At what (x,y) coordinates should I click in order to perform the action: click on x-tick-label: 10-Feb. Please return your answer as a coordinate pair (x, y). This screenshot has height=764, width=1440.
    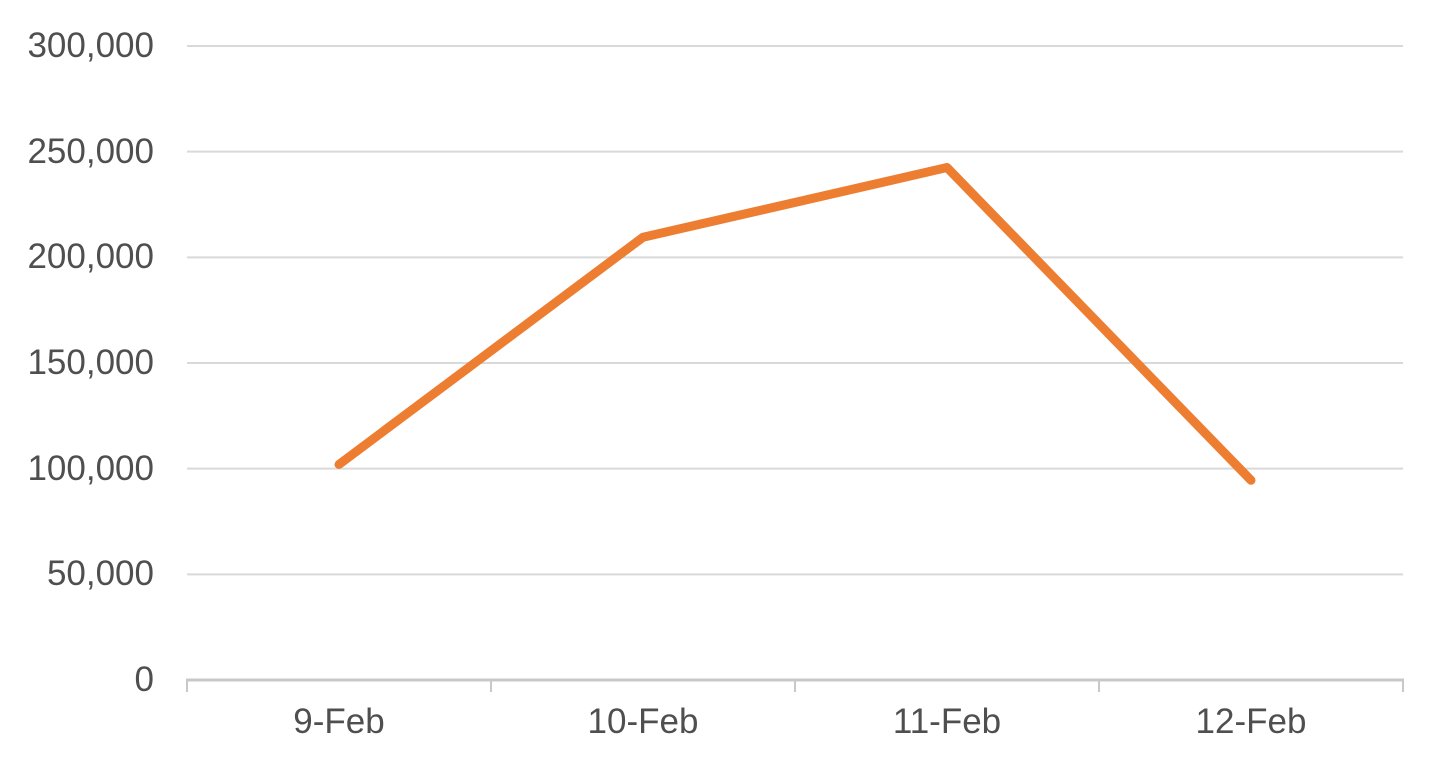
    Looking at the image, I should click on (643, 721).